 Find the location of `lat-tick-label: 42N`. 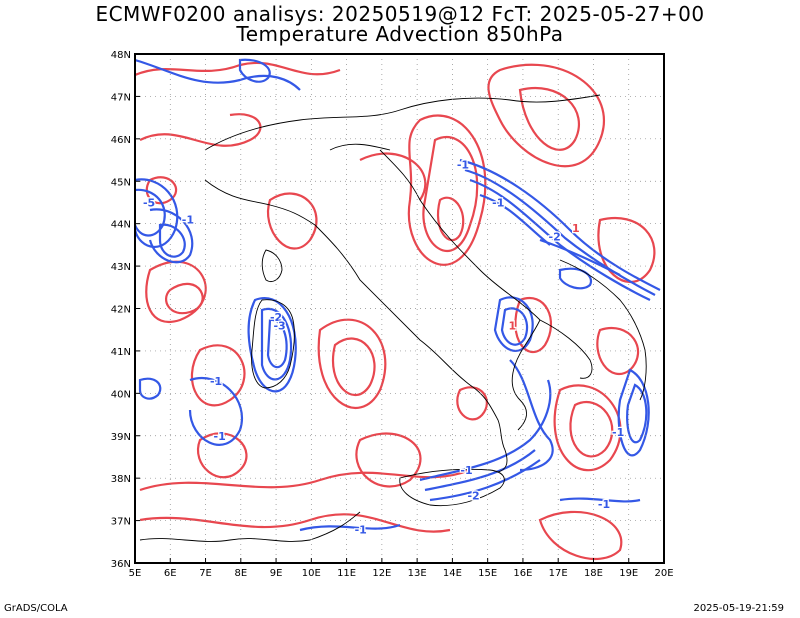

lat-tick-label: 42N is located at coordinates (121, 310).